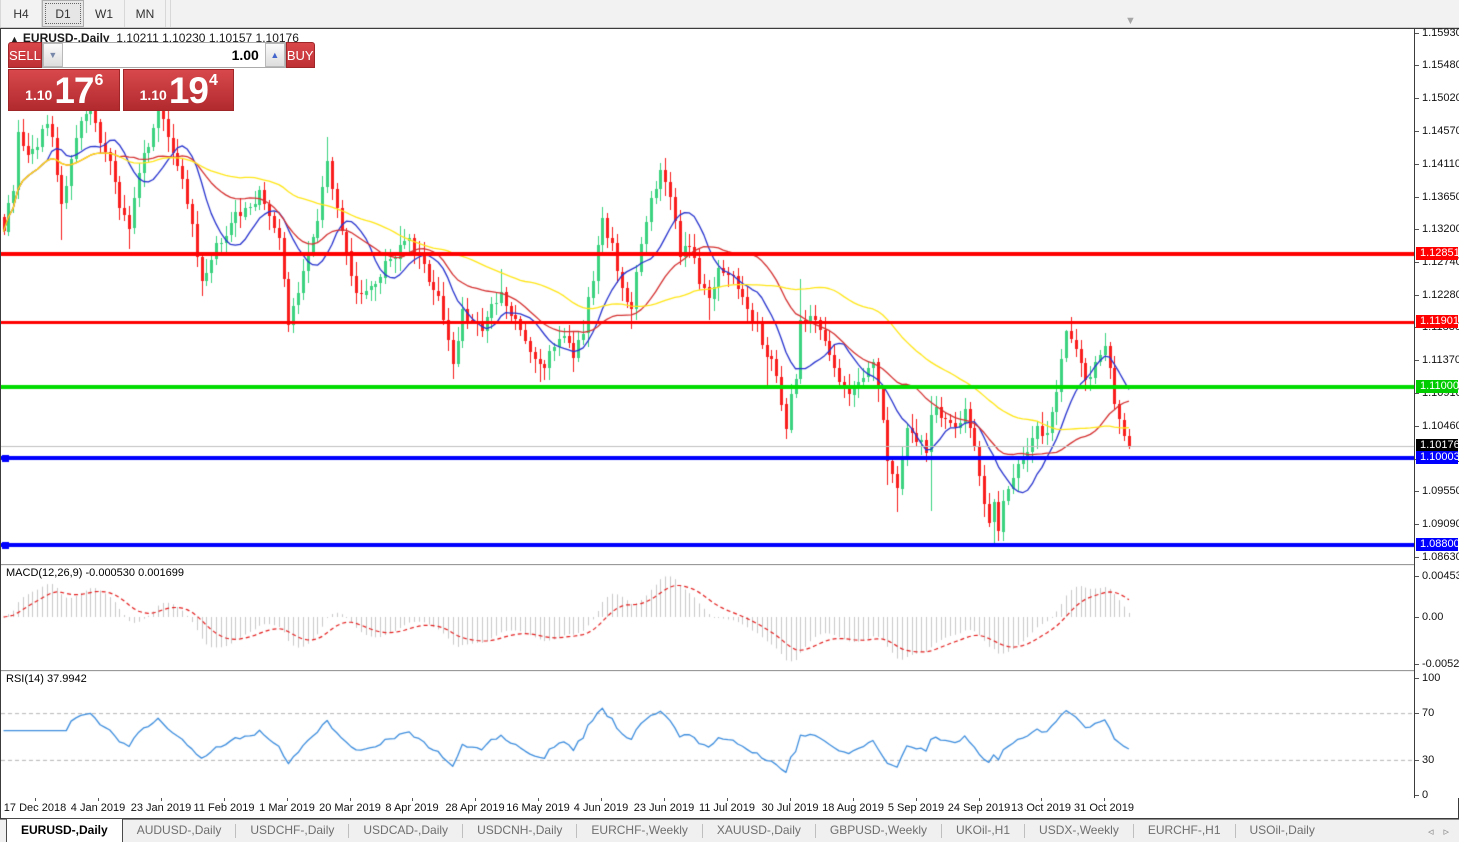 This screenshot has height=842, width=1459. Describe the element at coordinates (639, 830) in the screenshot. I see `tab-eurchf-weekly: EURCHF-,Weekly` at that location.